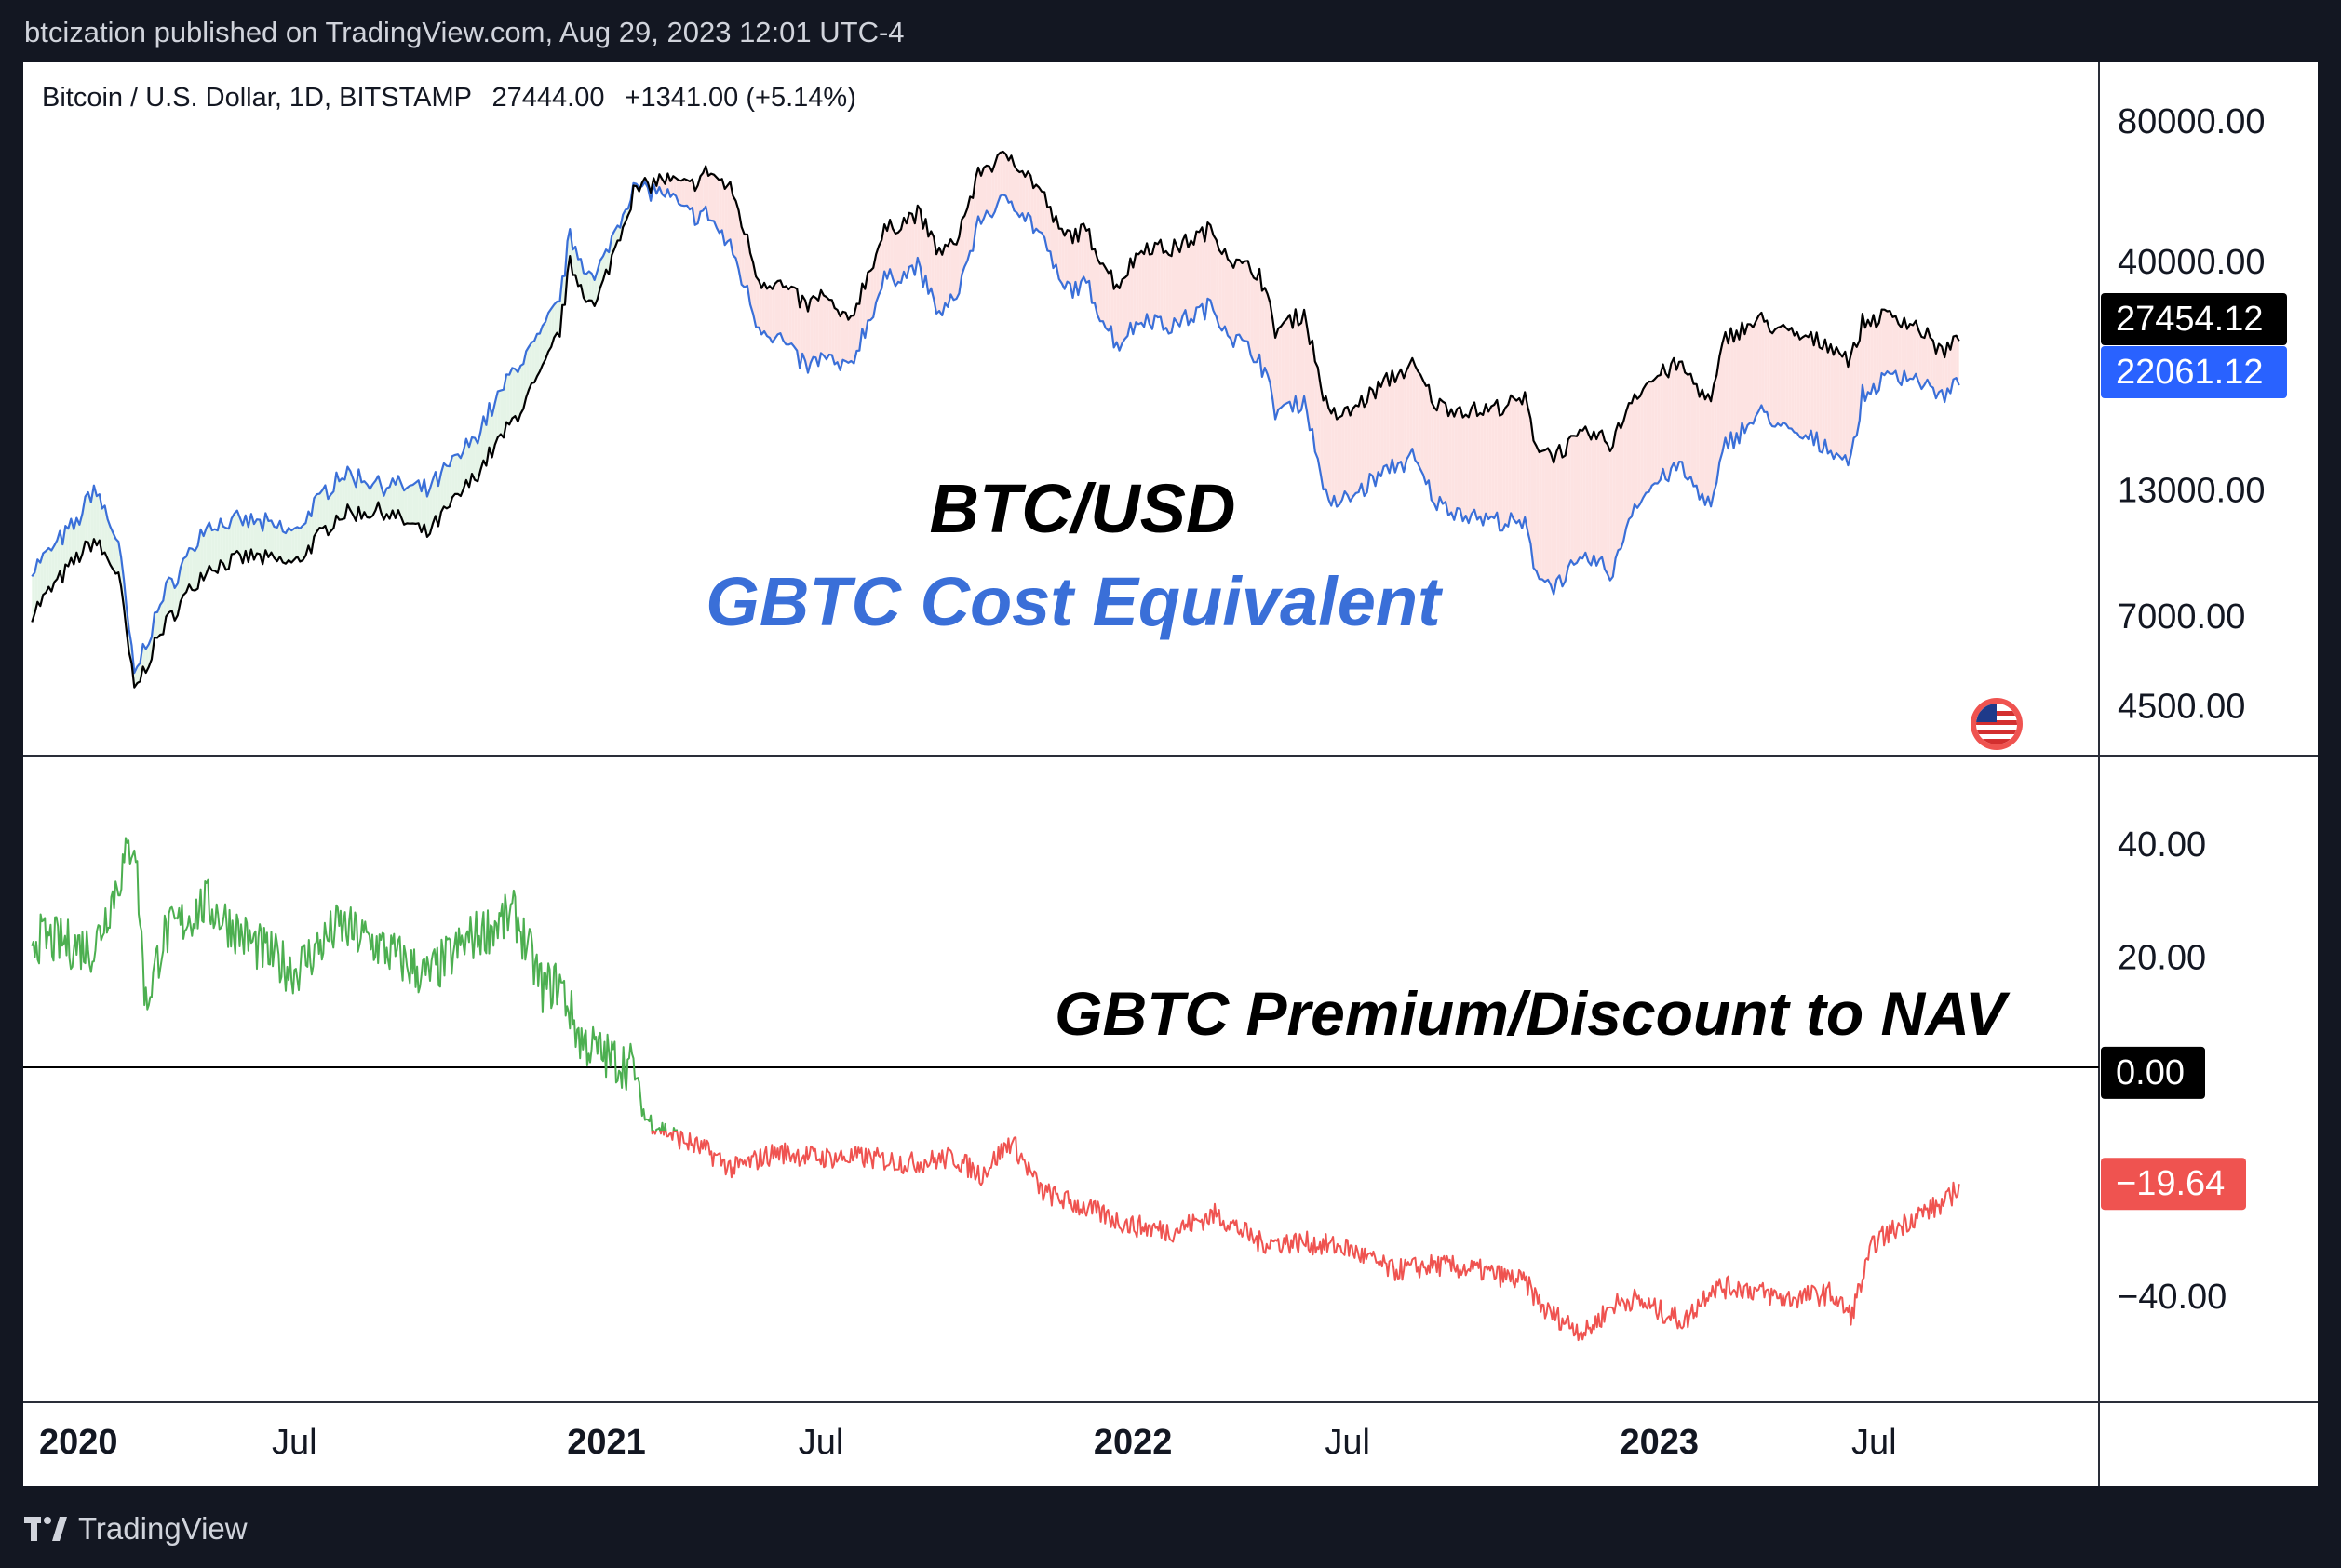  I want to click on us-flag-icon, so click(1997, 724).